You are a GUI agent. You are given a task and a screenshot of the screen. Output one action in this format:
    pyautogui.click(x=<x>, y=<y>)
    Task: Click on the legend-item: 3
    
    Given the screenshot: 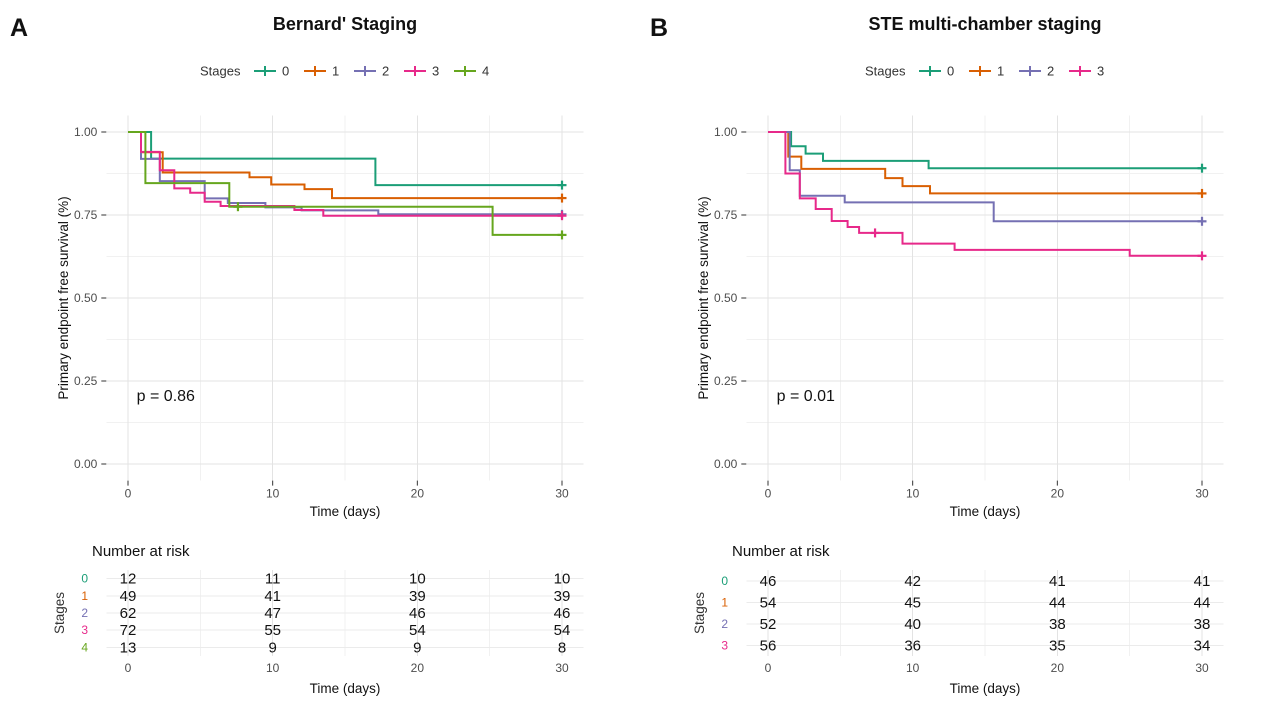 What is the action you would take?
    pyautogui.click(x=1086, y=71)
    